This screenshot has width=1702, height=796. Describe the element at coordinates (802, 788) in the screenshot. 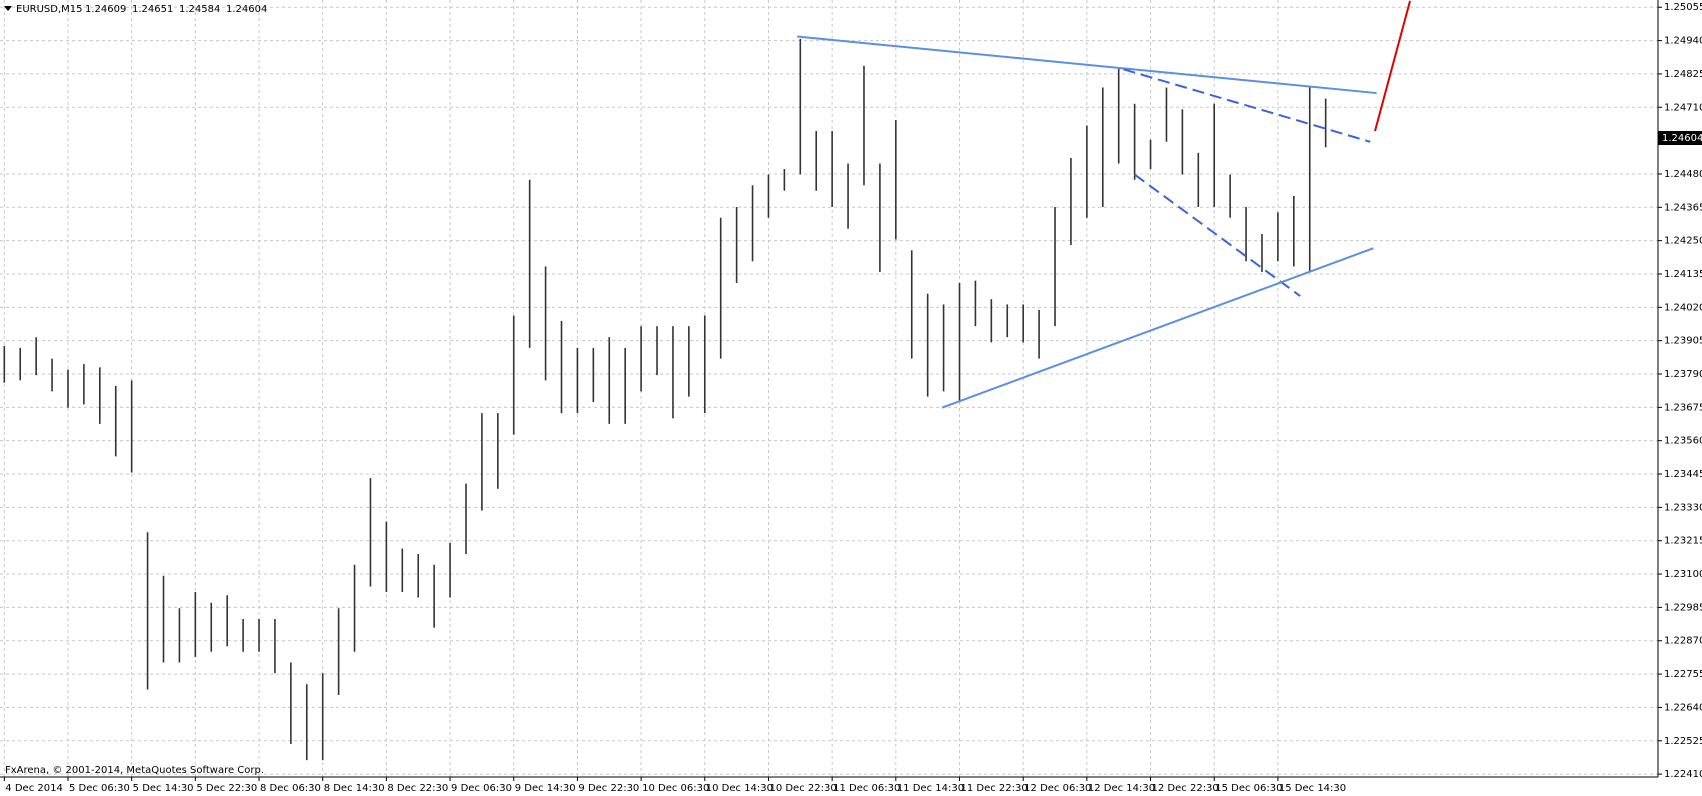

I see `x-tick-label: 10 Dec 22:30` at that location.